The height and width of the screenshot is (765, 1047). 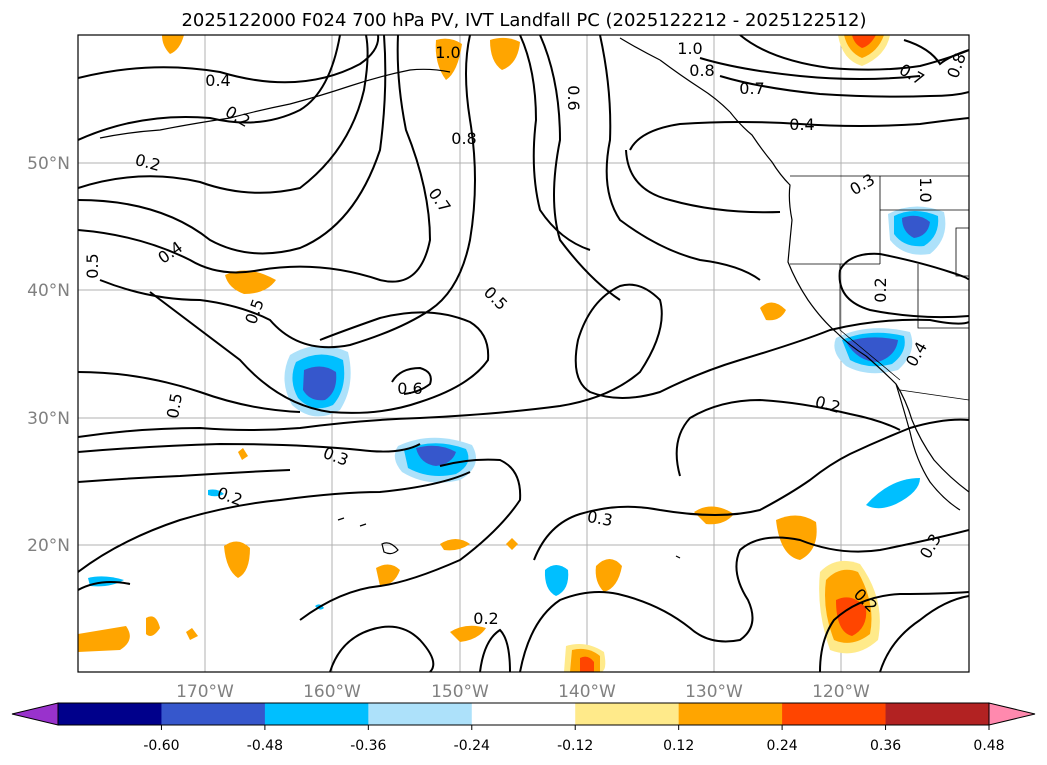 I want to click on lat-tick-20n: 20°N, so click(x=48, y=546).